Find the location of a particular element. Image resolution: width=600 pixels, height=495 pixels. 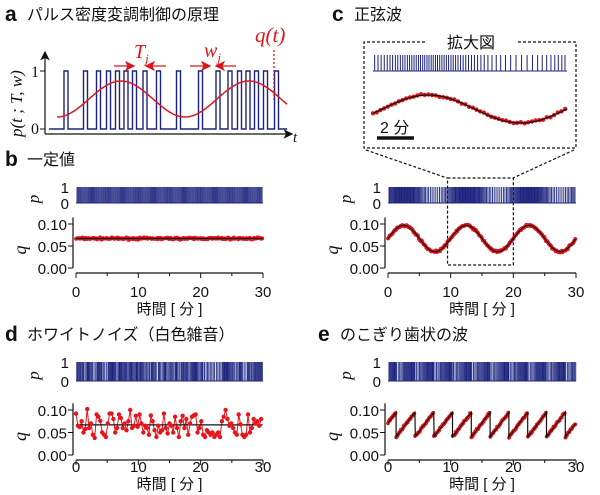

panel-letter: b is located at coordinates (11, 159).